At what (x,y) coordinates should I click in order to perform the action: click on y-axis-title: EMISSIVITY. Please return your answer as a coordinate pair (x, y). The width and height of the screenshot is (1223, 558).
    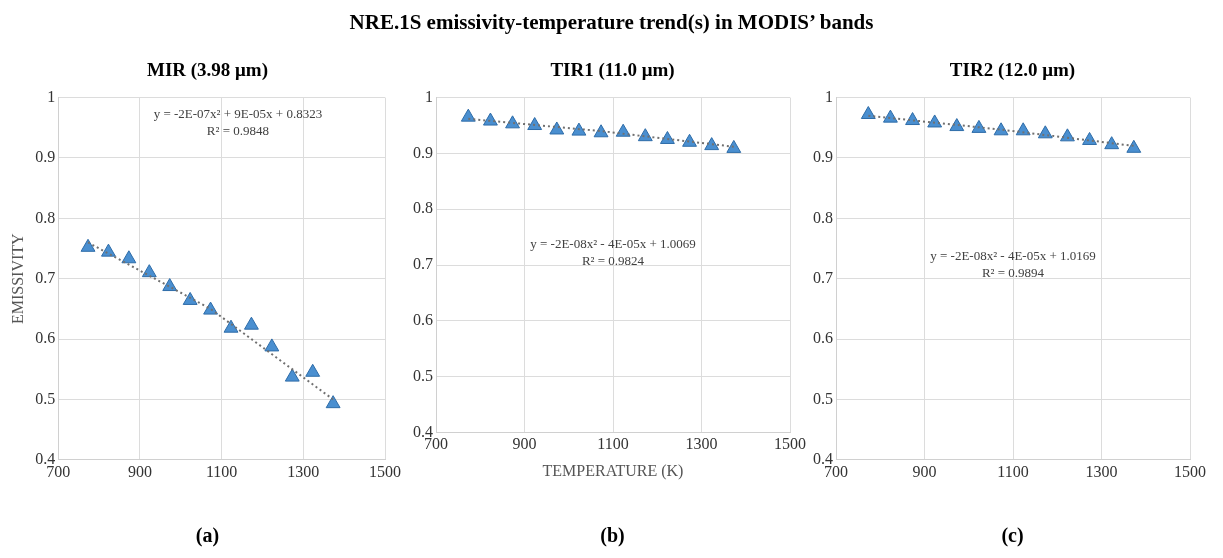
    Looking at the image, I should click on (17, 278).